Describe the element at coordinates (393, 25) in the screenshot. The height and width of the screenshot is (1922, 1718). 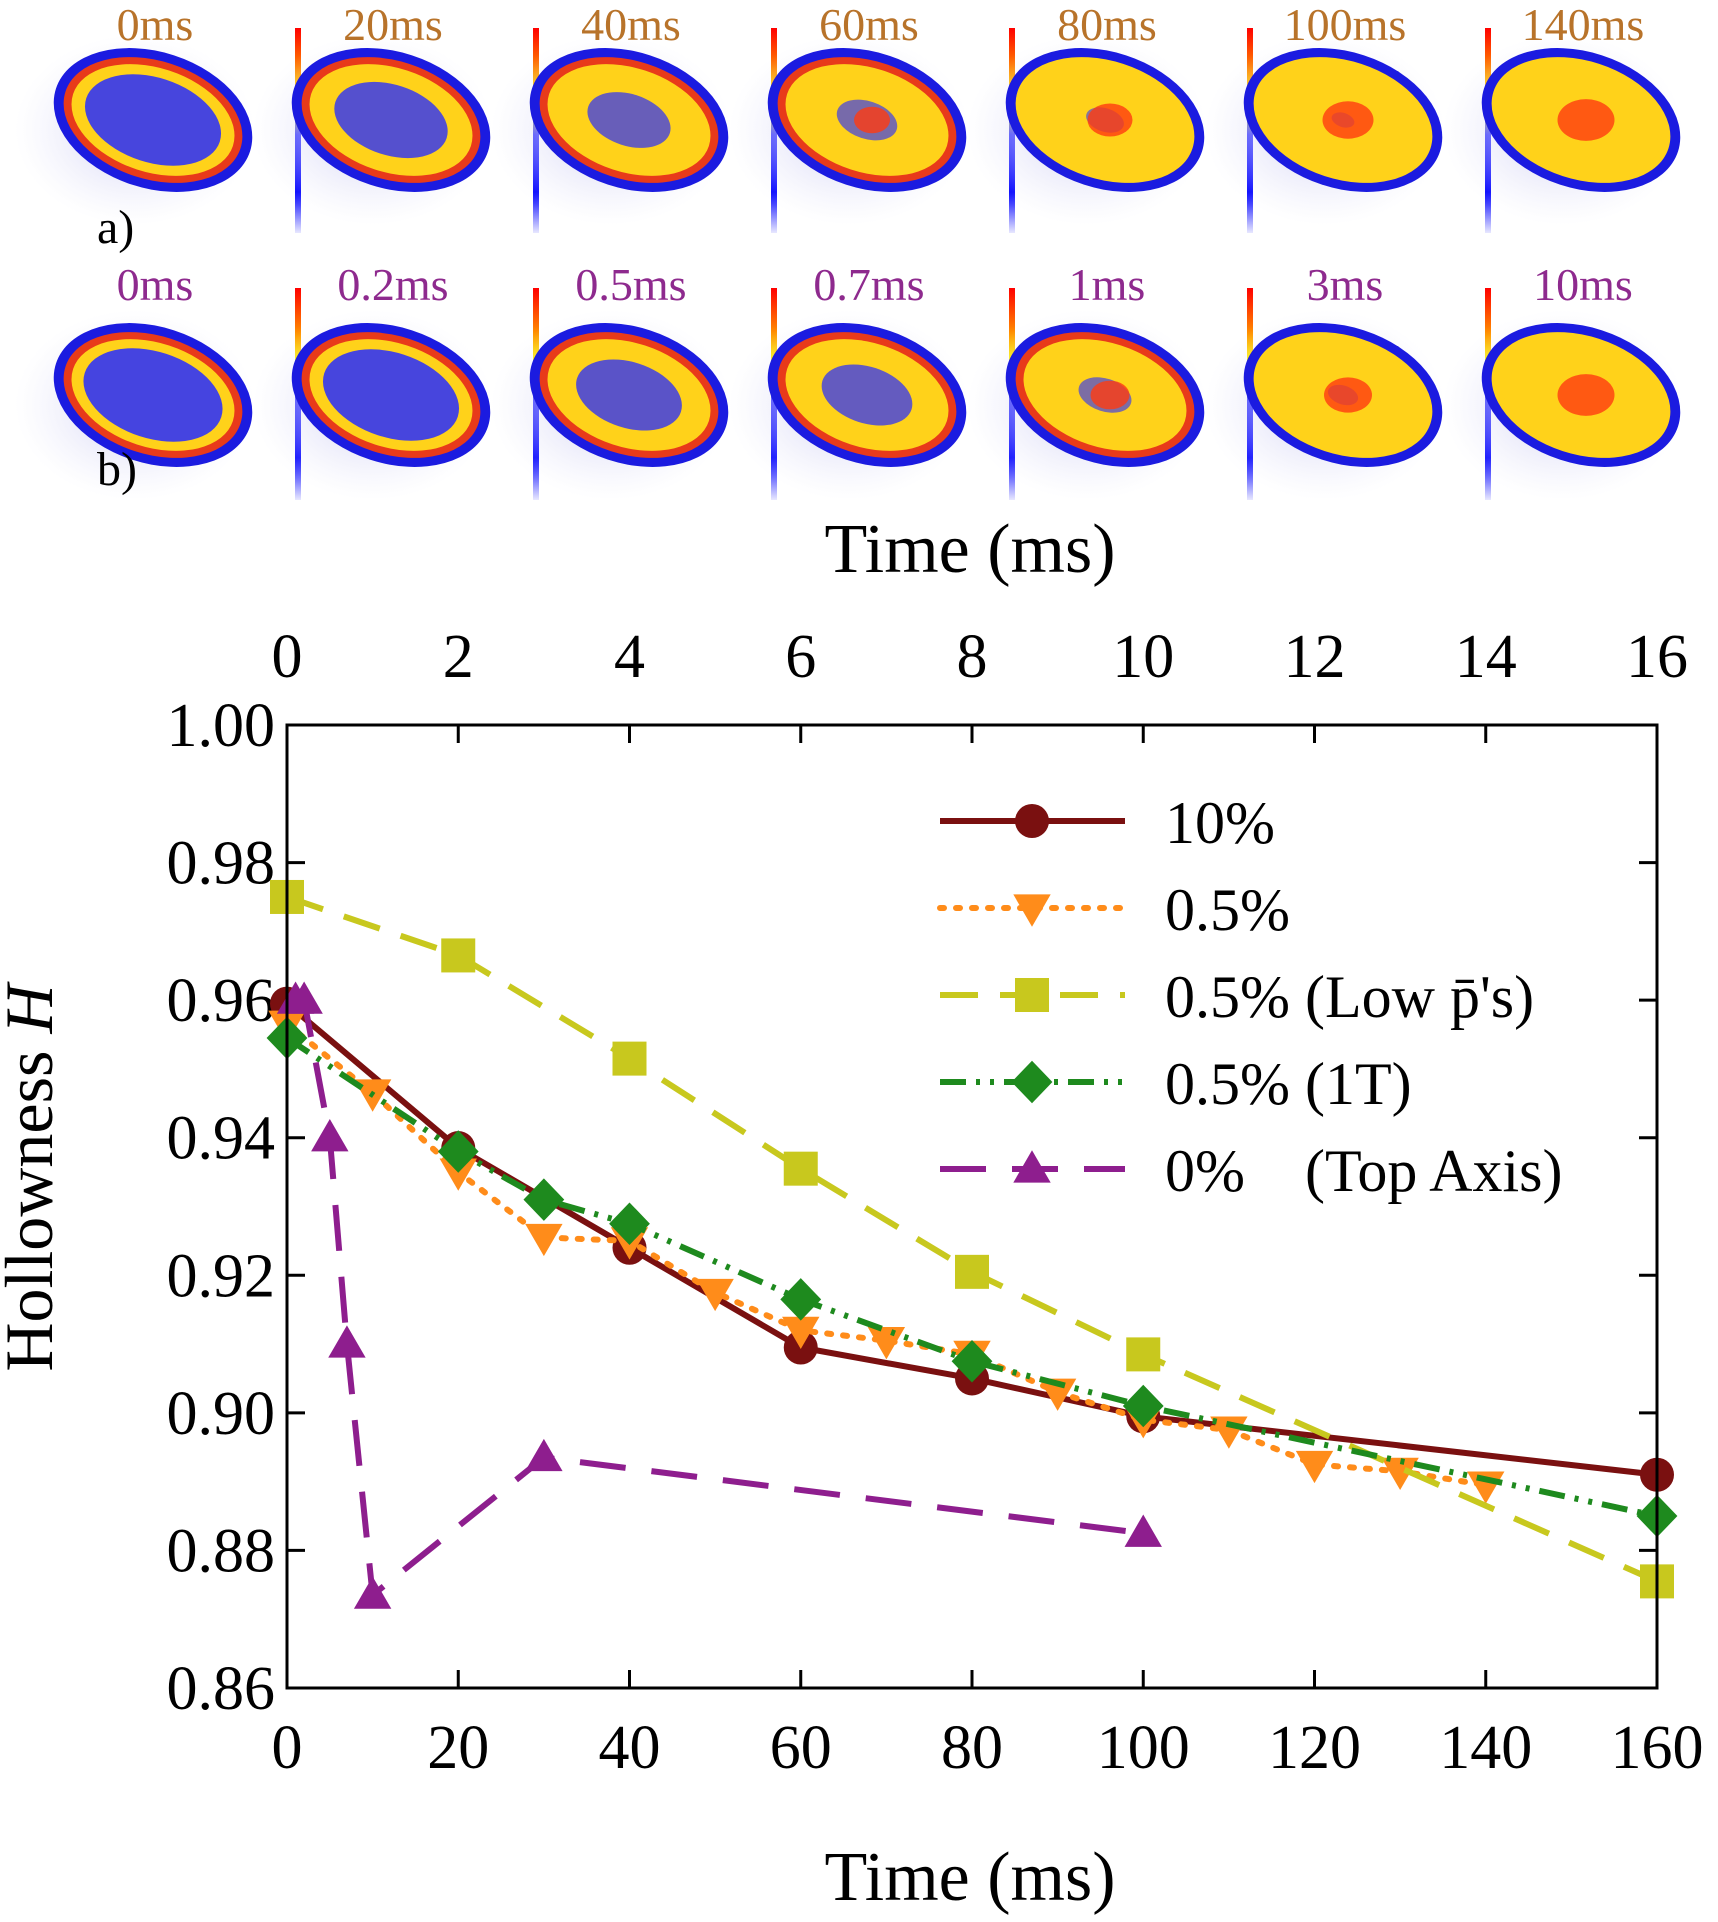
I see `frame-label: 20ms` at that location.